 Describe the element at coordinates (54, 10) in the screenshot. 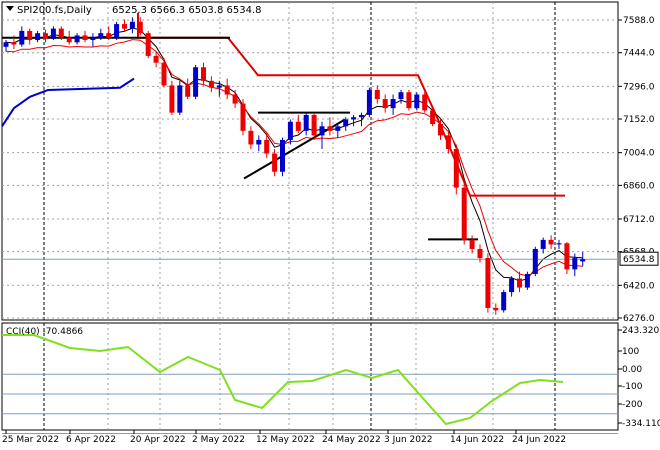

I see `symbol-label: SPI200.fs,Daily` at that location.